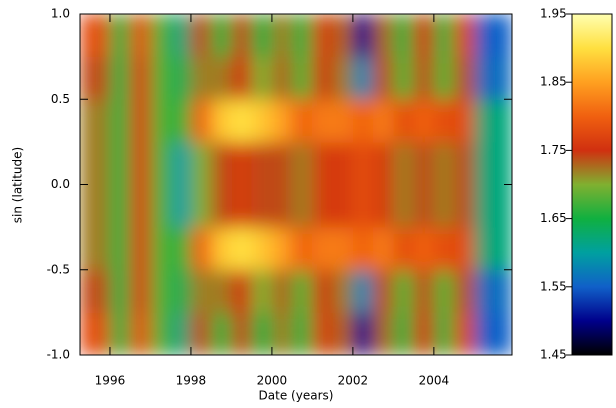  I want to click on y-axis-label: sin (latitude), so click(18, 185).